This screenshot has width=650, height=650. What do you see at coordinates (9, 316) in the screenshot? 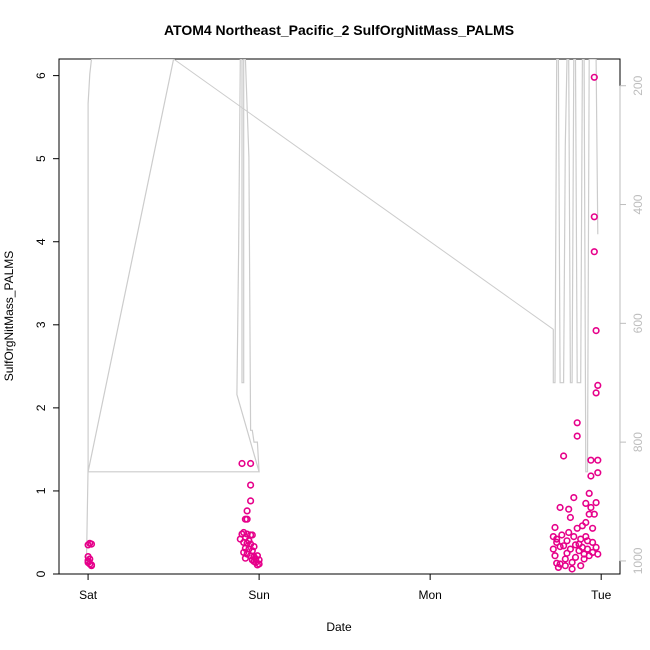
I see `y-axis-label: SulfOrgNitMass_PALMS` at bounding box center [9, 316].